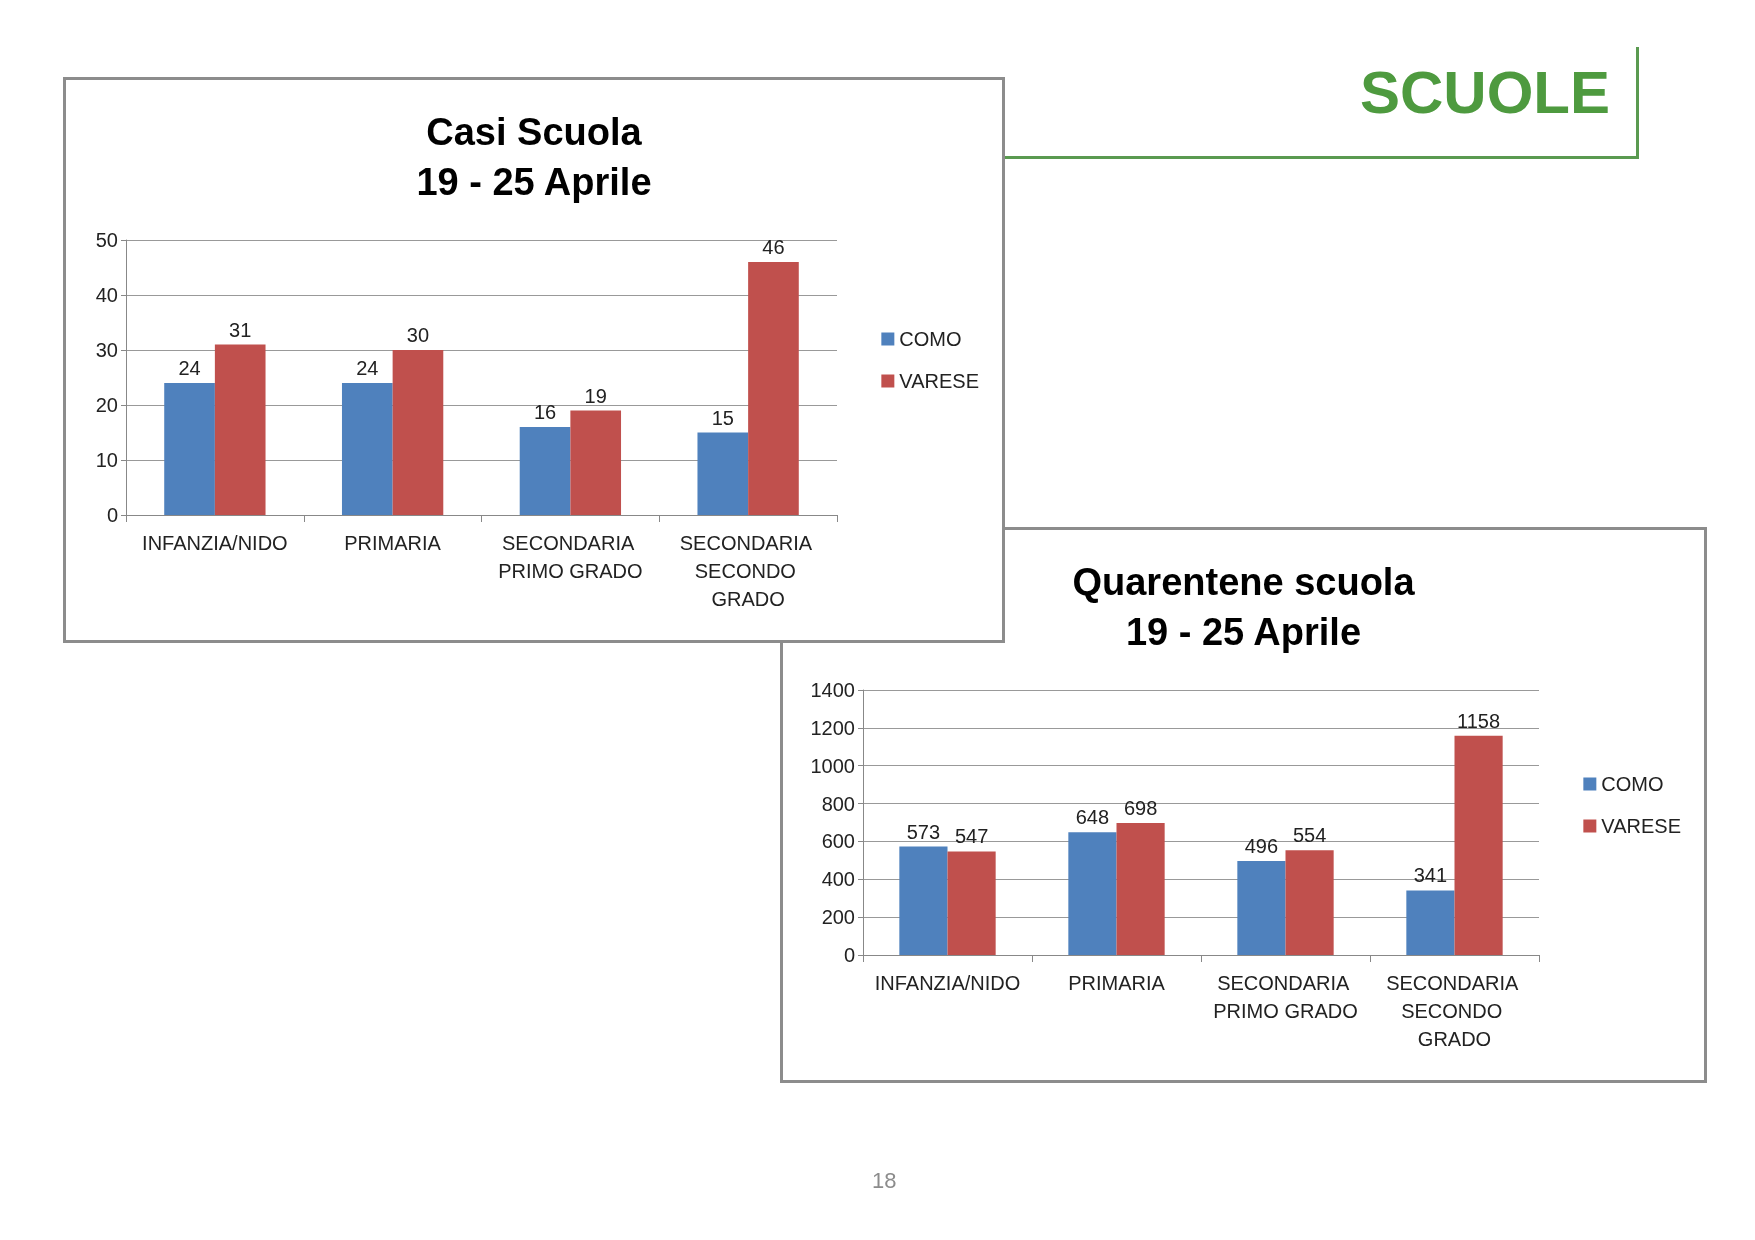 The height and width of the screenshot is (1240, 1755). Describe the element at coordinates (106, 460) in the screenshot. I see `y-tick-label: 10` at that location.